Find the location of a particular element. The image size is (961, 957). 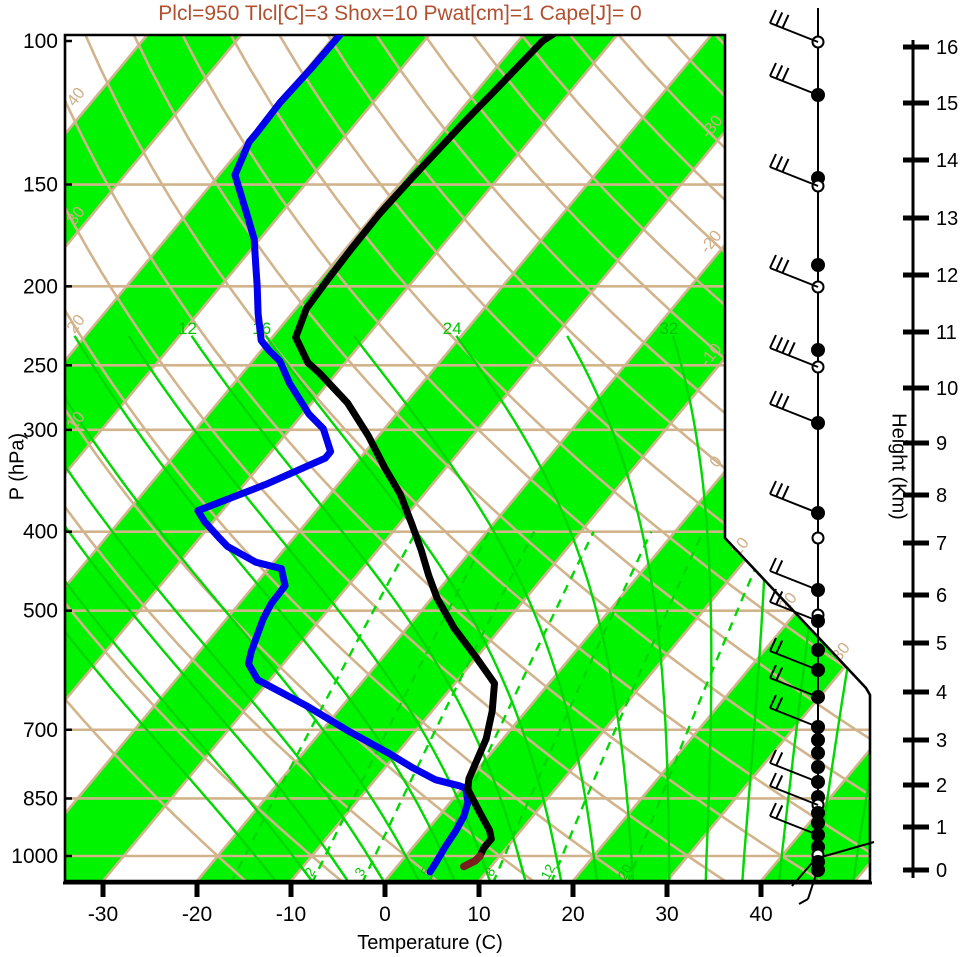

pressure-tick-label: 100 is located at coordinates (40, 41).